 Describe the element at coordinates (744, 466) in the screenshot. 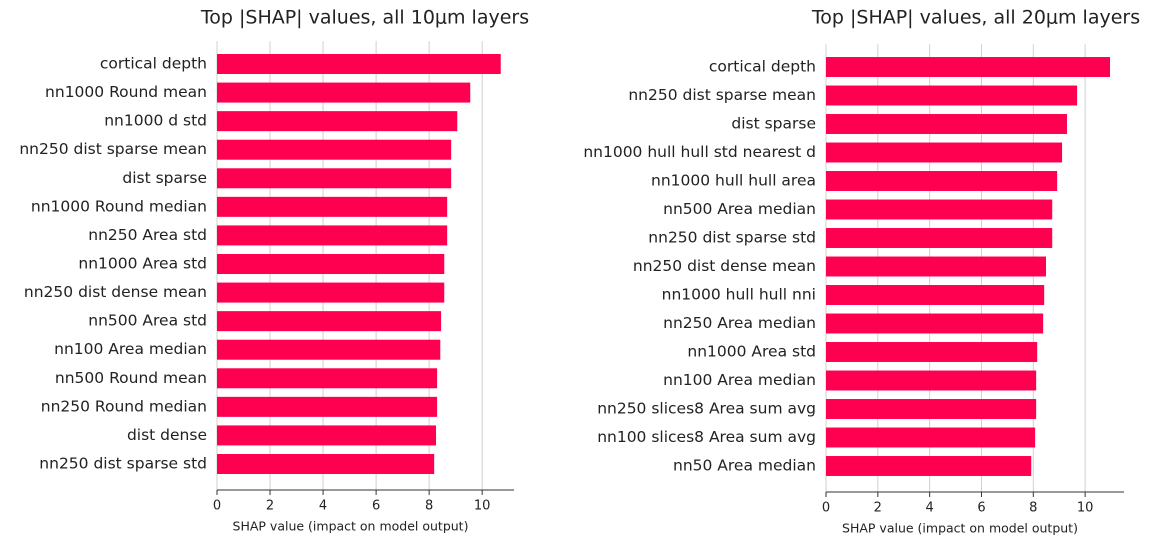

I see `y-tick-label: nn50 Area median` at that location.